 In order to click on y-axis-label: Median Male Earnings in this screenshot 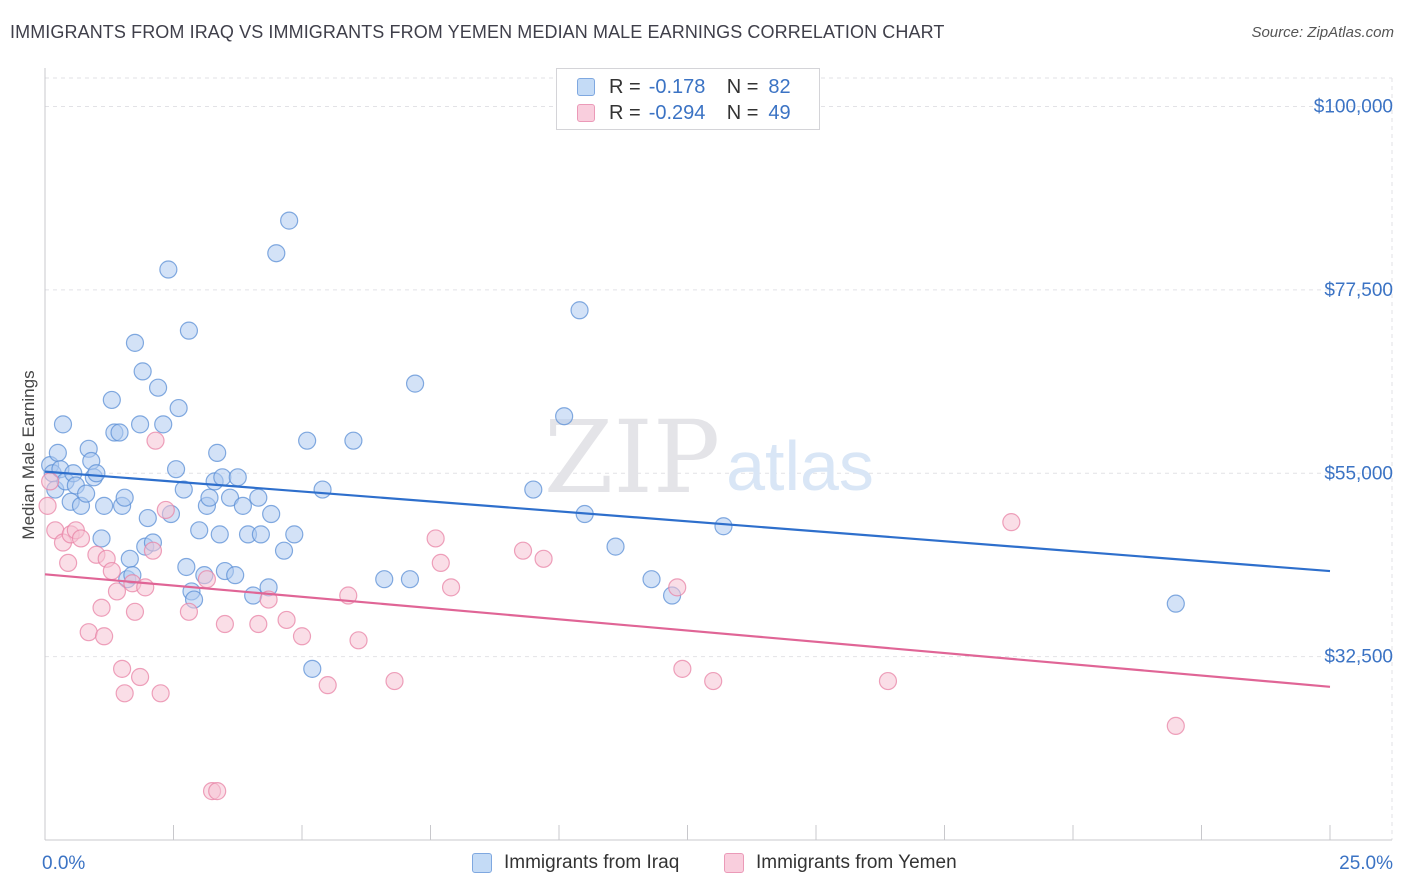, I will do `click(28, 454)`.